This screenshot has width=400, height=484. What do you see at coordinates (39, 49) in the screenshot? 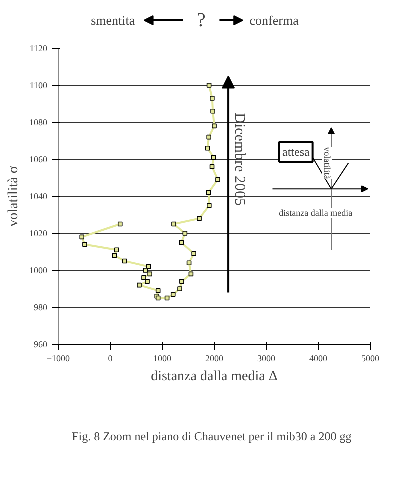
I see `y-tick-label: 1120` at bounding box center [39, 49].